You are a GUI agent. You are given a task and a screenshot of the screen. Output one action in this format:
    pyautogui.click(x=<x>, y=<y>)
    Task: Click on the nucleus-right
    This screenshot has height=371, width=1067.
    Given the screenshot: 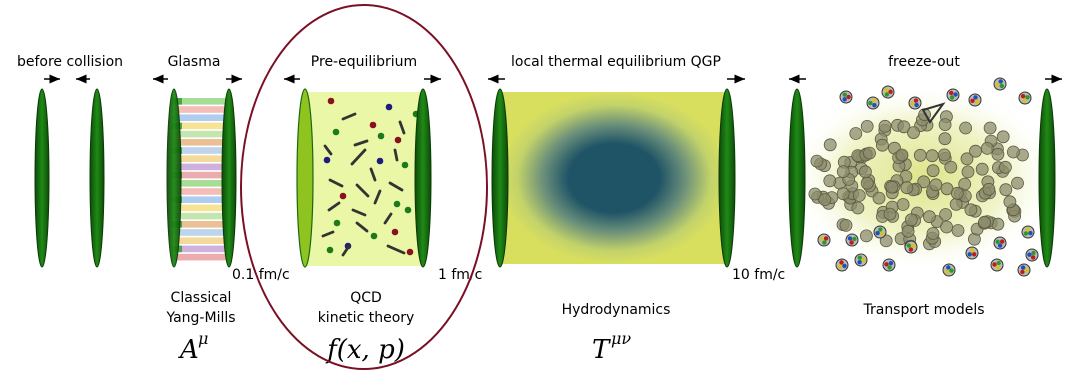 What is the action you would take?
    pyautogui.click(x=229, y=178)
    